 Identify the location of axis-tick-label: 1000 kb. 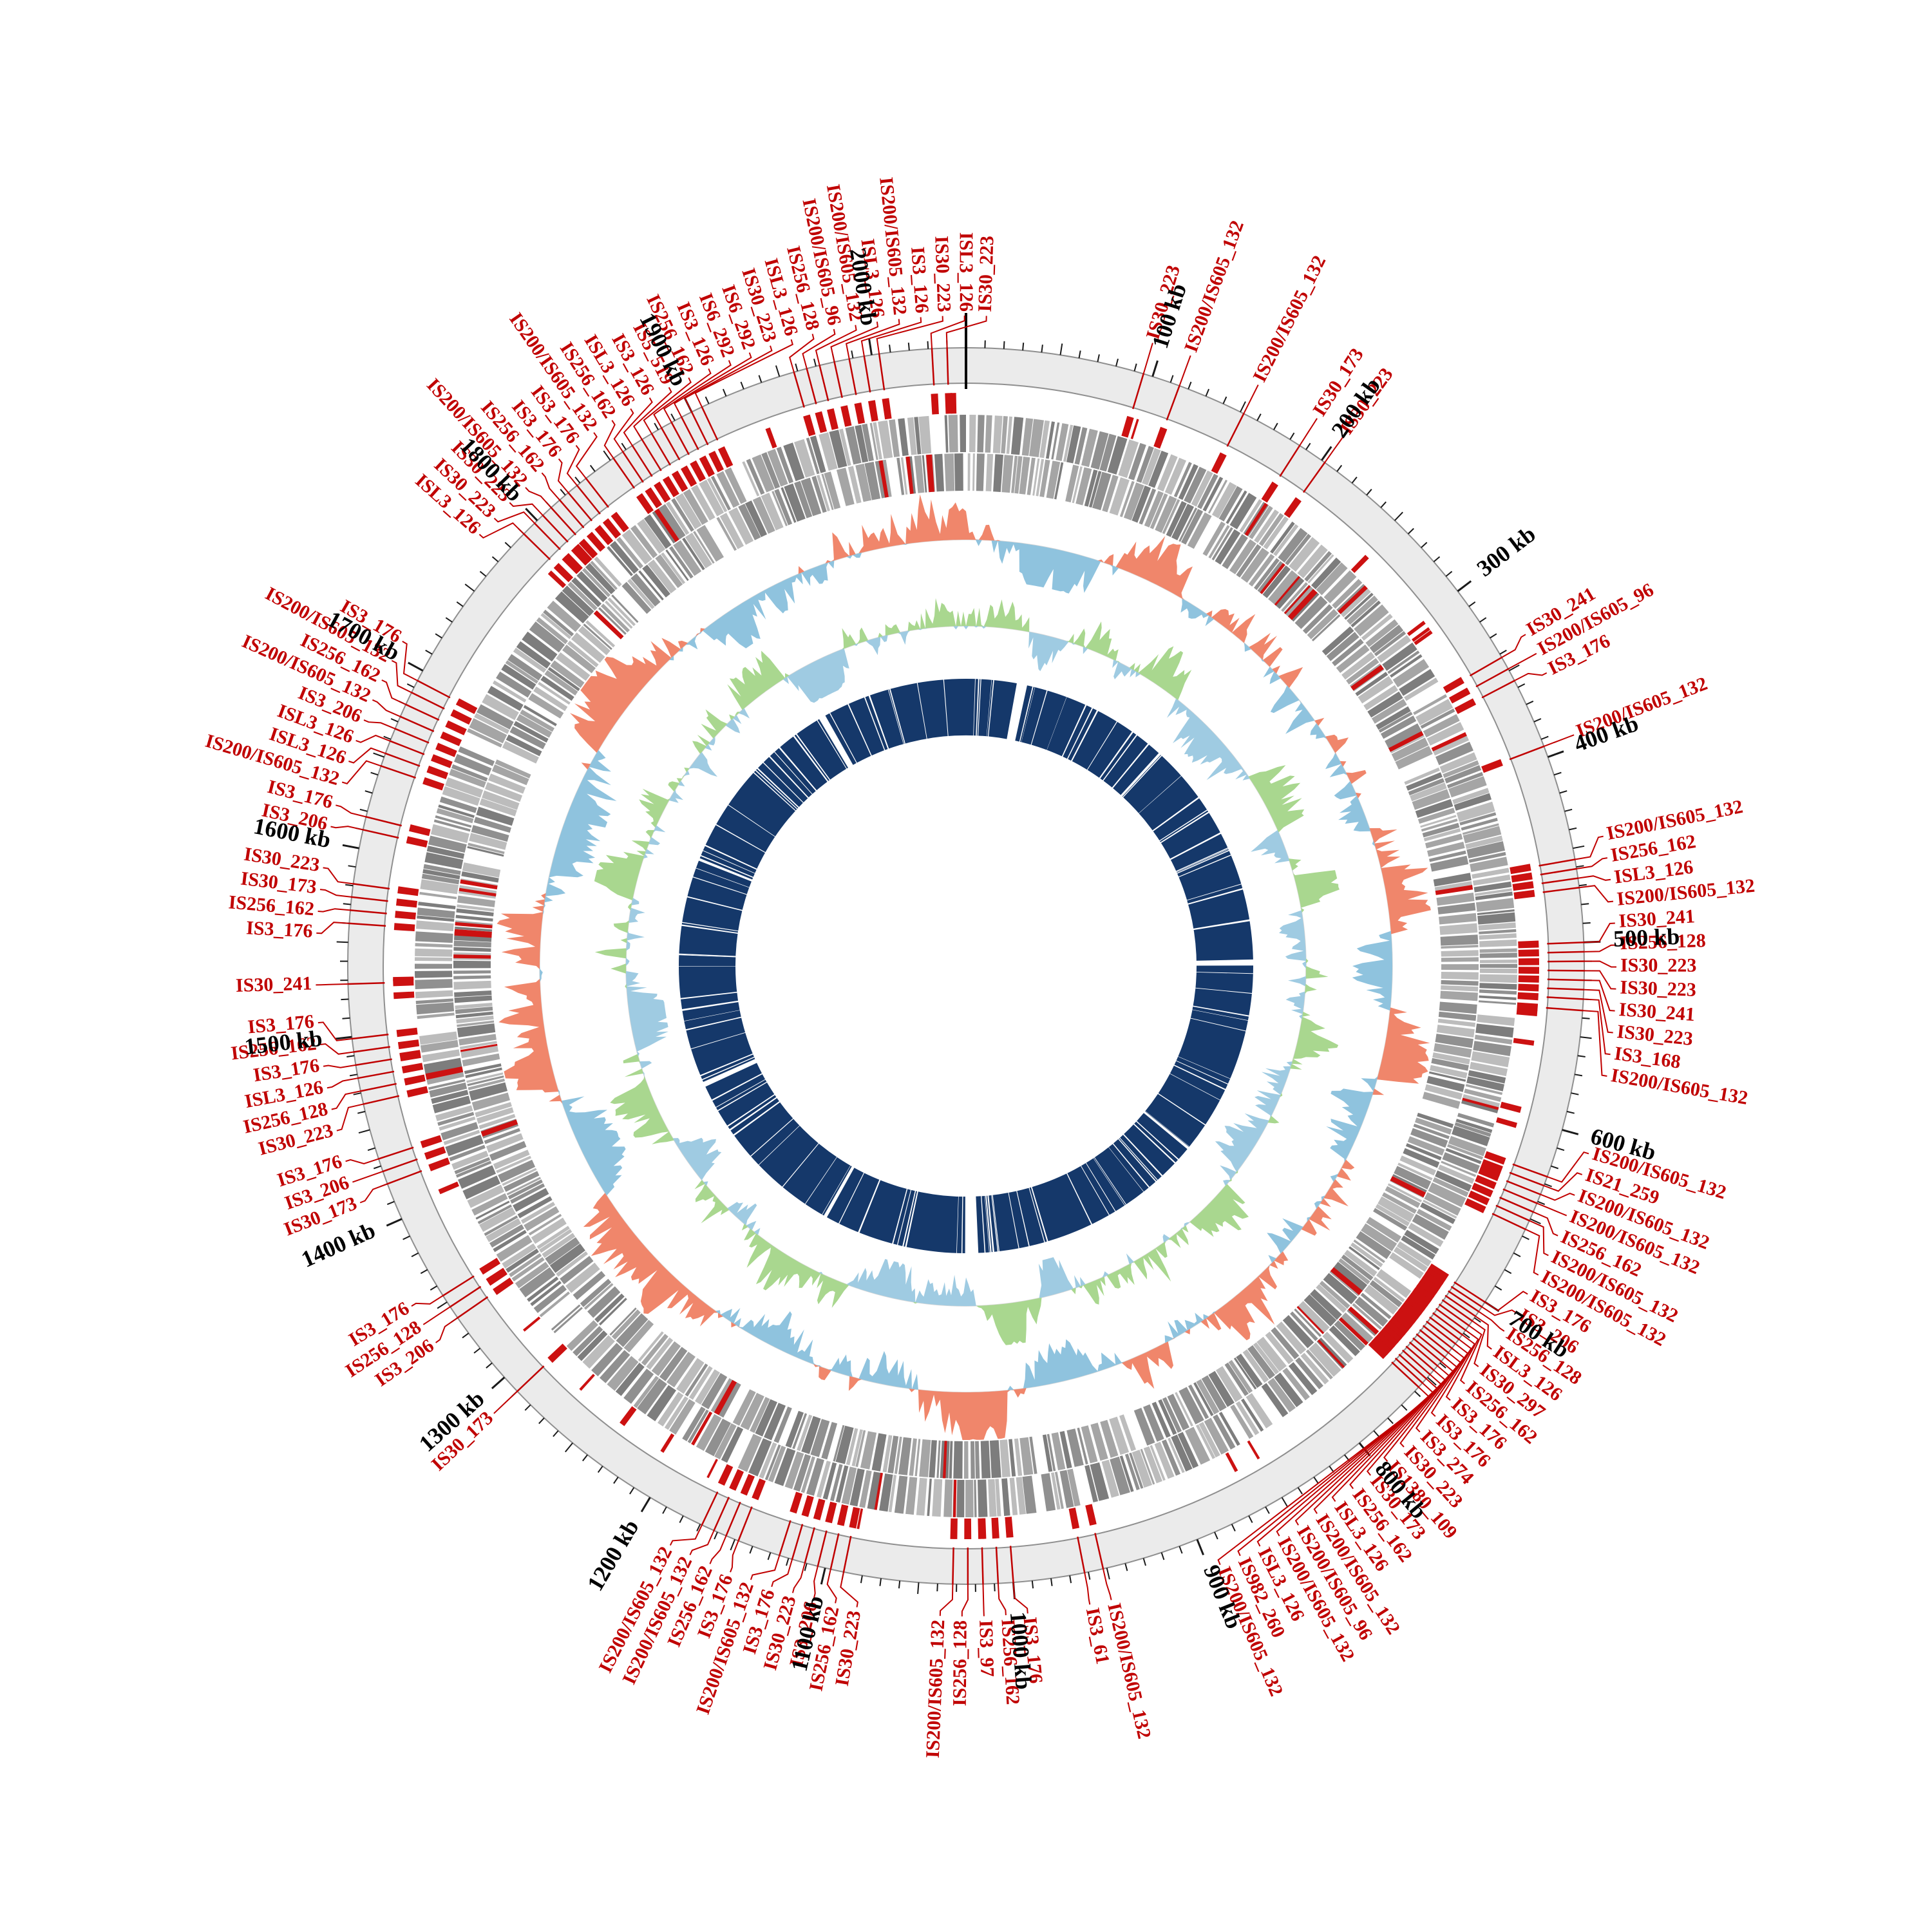
(1021, 1651).